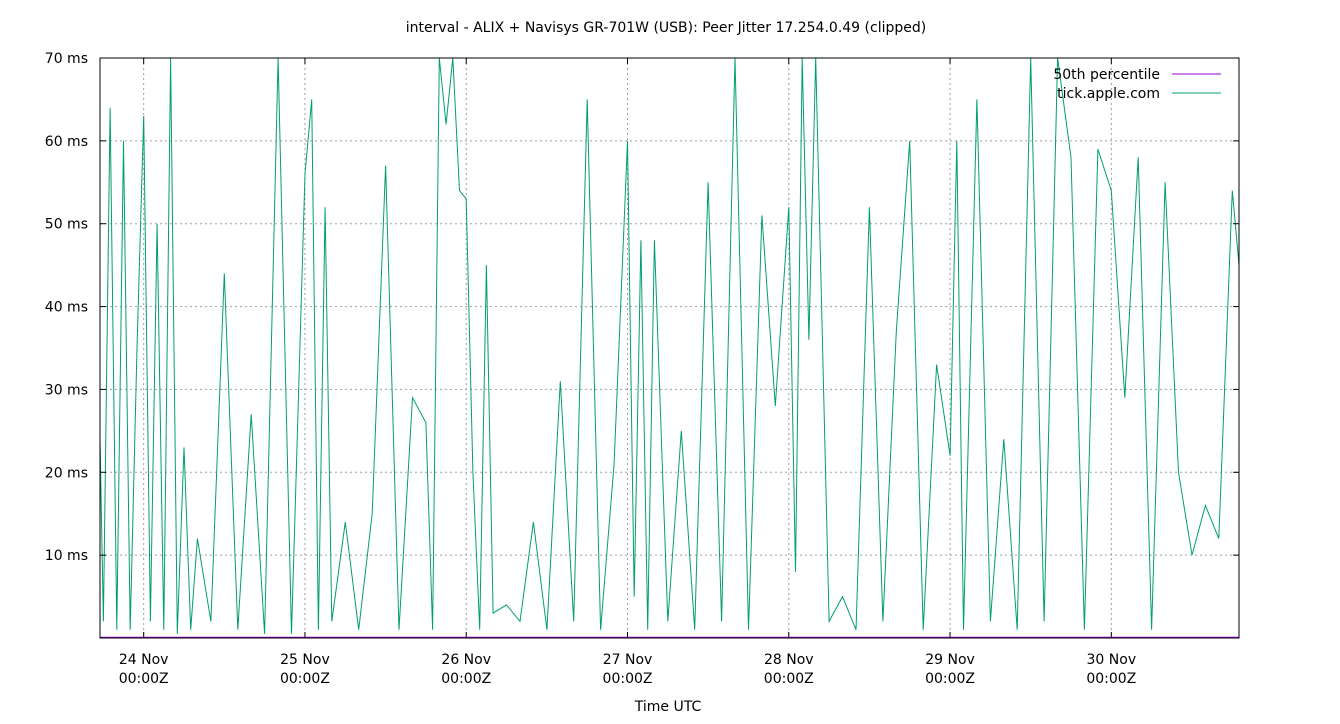  What do you see at coordinates (466, 660) in the screenshot?
I see `x-tick-label-date: 26 Nov` at bounding box center [466, 660].